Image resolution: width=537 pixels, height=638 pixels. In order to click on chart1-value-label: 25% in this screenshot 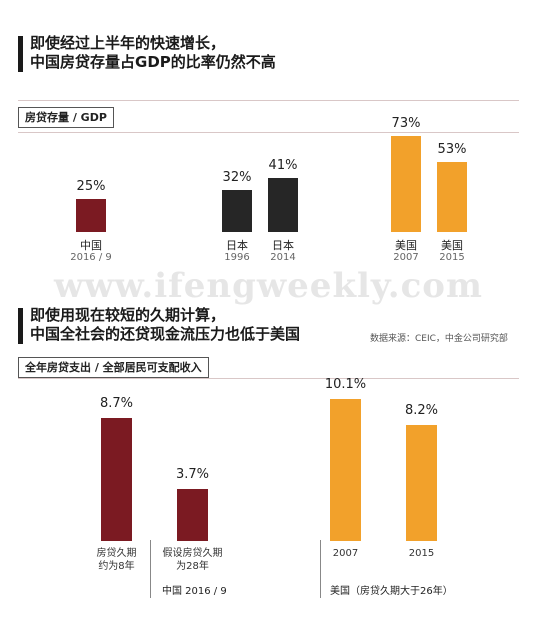, I will do `click(91, 187)`.